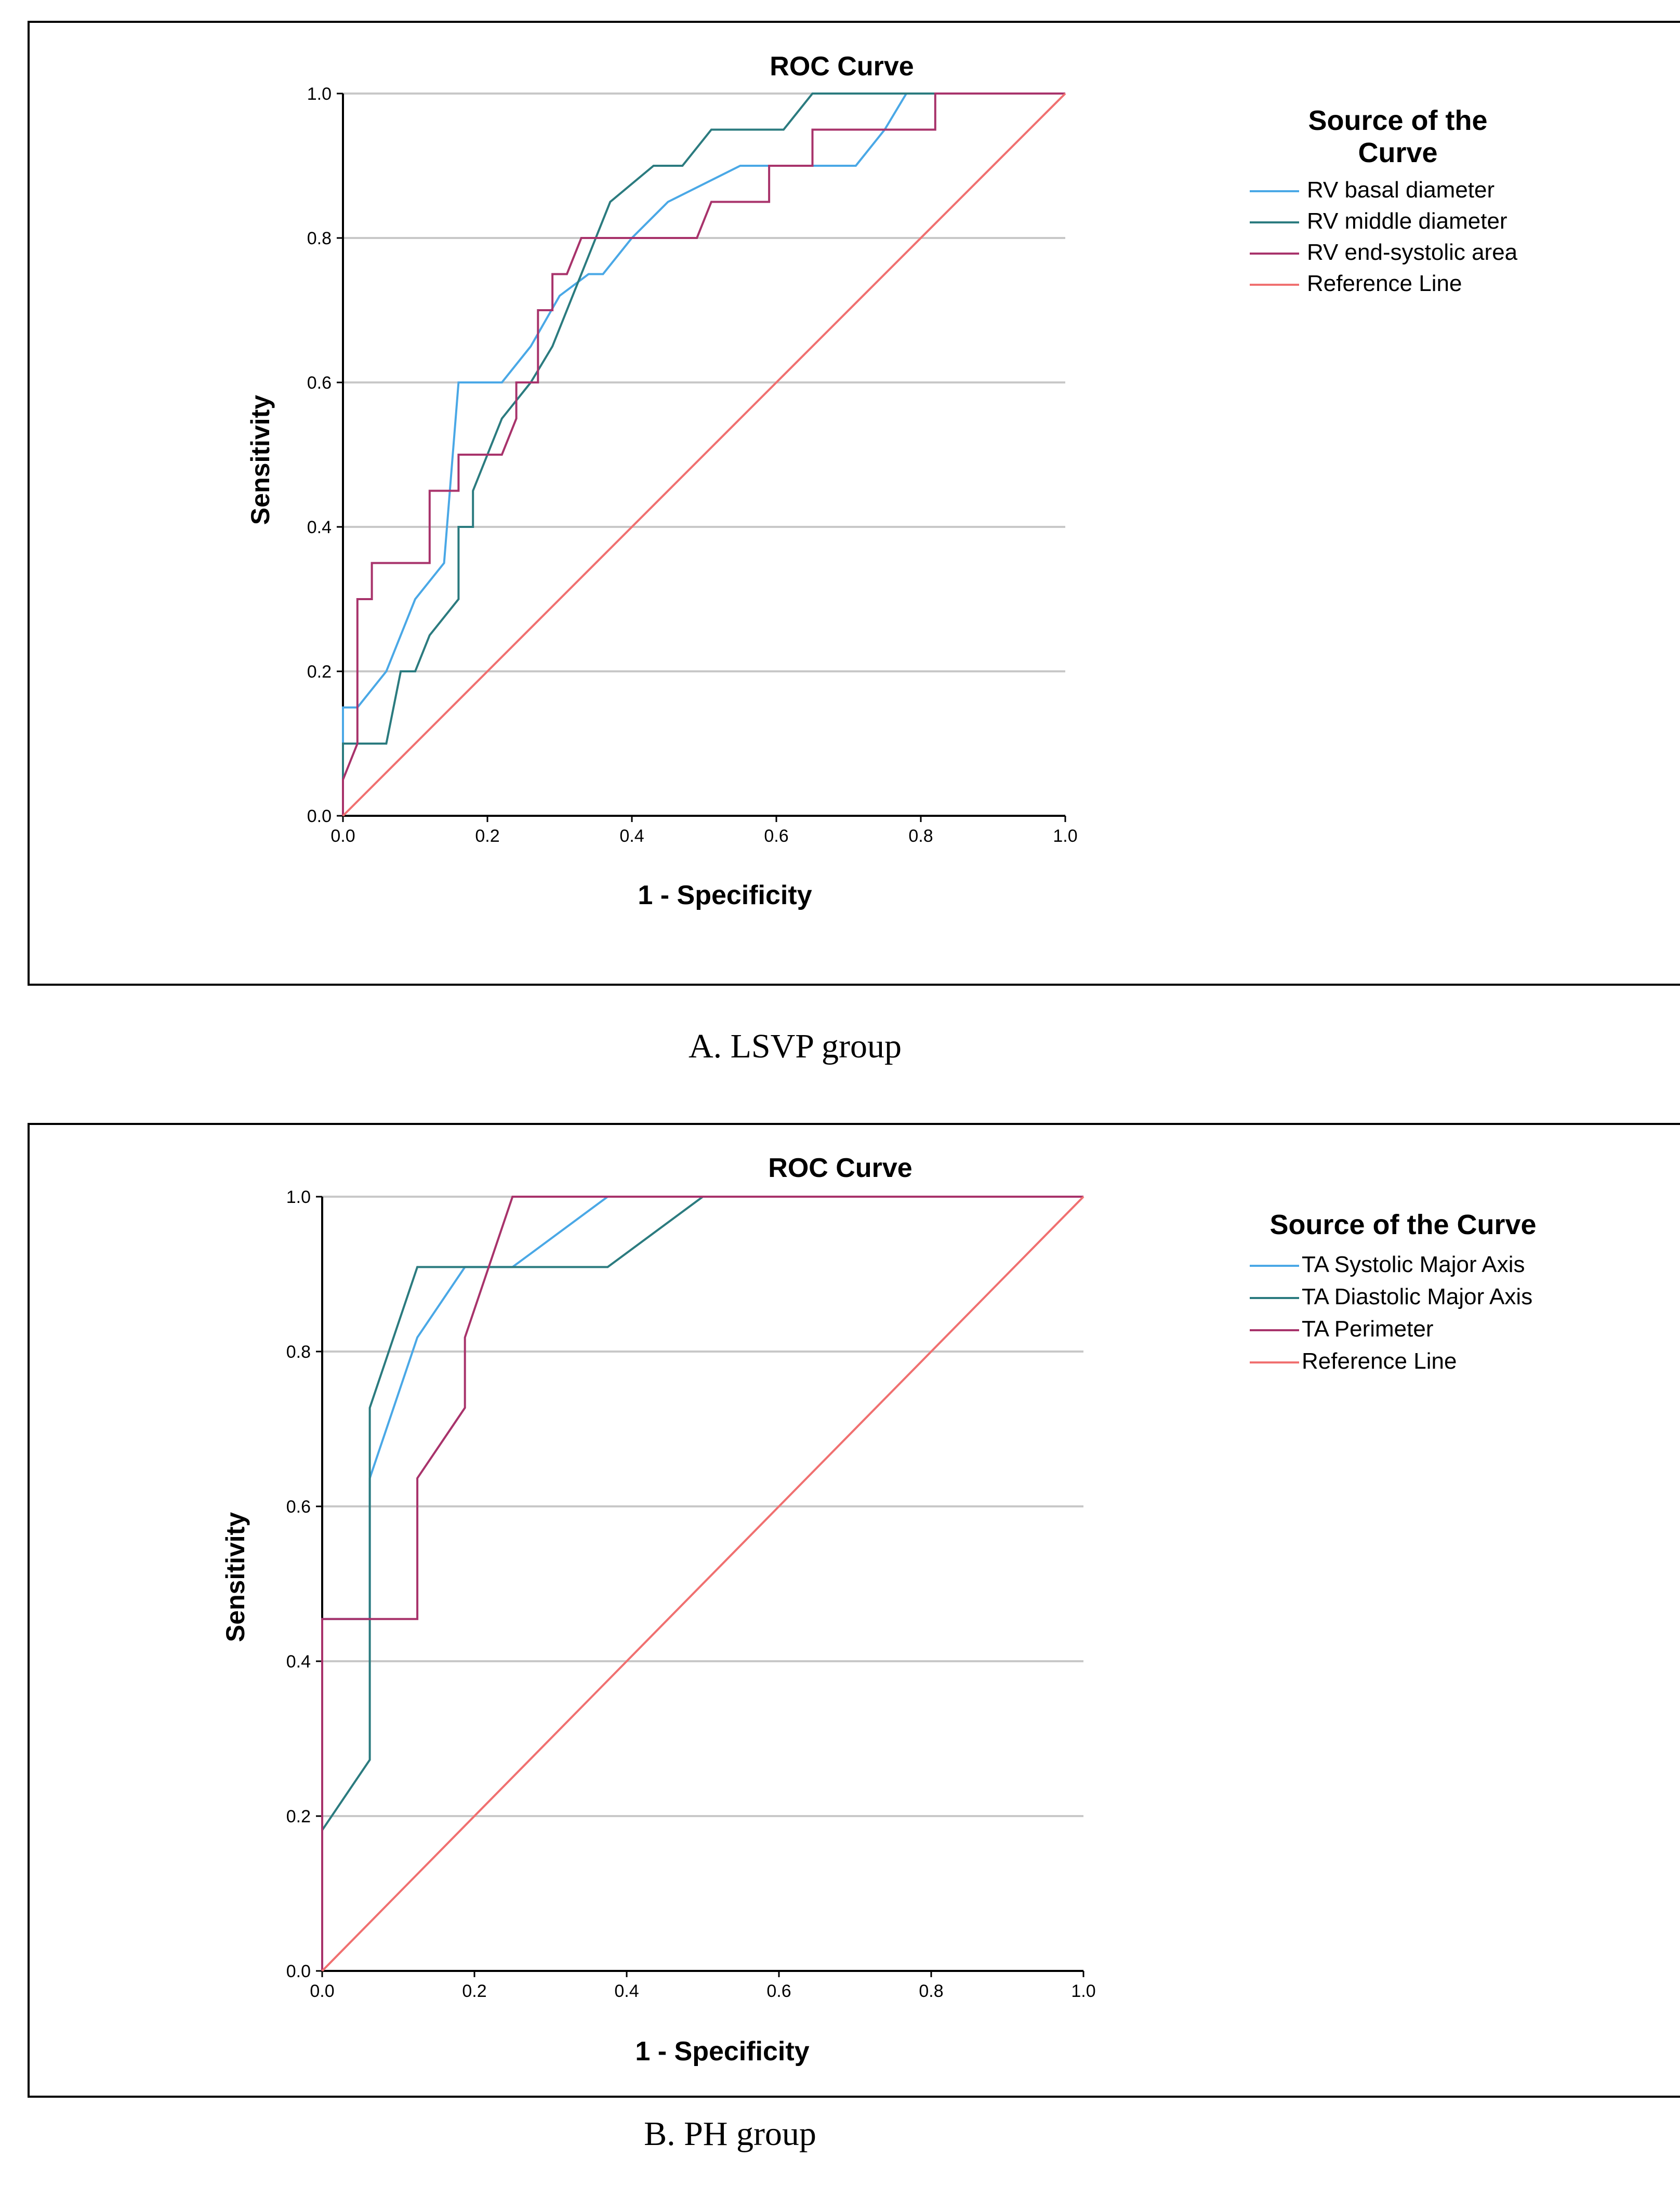 Image resolution: width=1680 pixels, height=2198 pixels. Describe the element at coordinates (1417, 1296) in the screenshot. I see `legend-label: TA Diastolic Major Axis` at that location.